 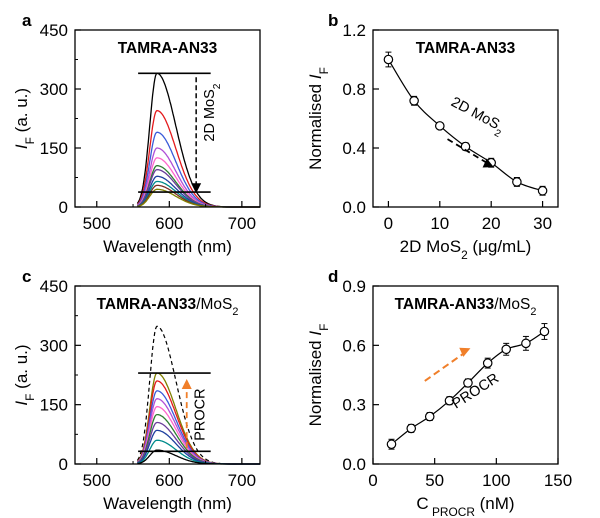 What do you see at coordinates (354, 89) in the screenshot?
I see `y-tick-label: 0.8` at bounding box center [354, 89].